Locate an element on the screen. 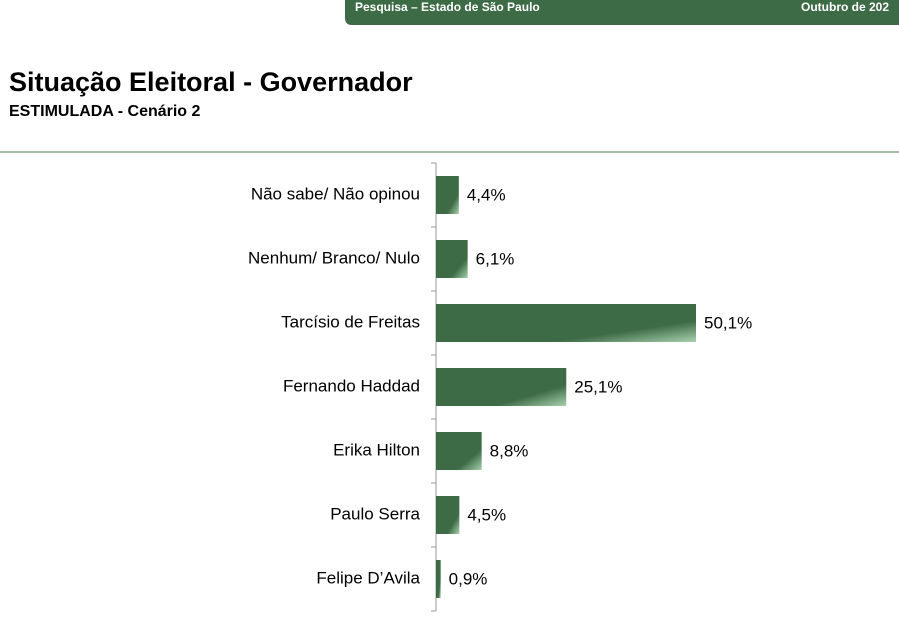 The height and width of the screenshot is (617, 899). value-label: 4,5% is located at coordinates (486, 514).